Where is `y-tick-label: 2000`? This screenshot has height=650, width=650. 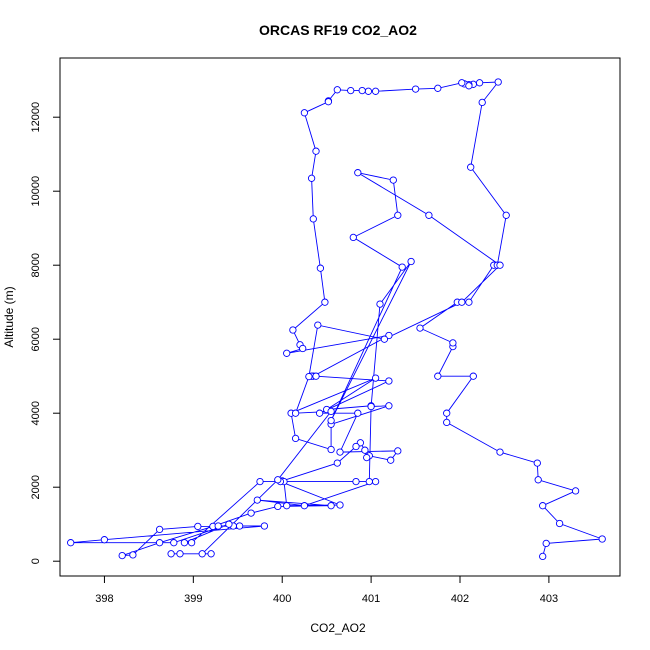 y-tick-label: 2000 is located at coordinates (36, 487).